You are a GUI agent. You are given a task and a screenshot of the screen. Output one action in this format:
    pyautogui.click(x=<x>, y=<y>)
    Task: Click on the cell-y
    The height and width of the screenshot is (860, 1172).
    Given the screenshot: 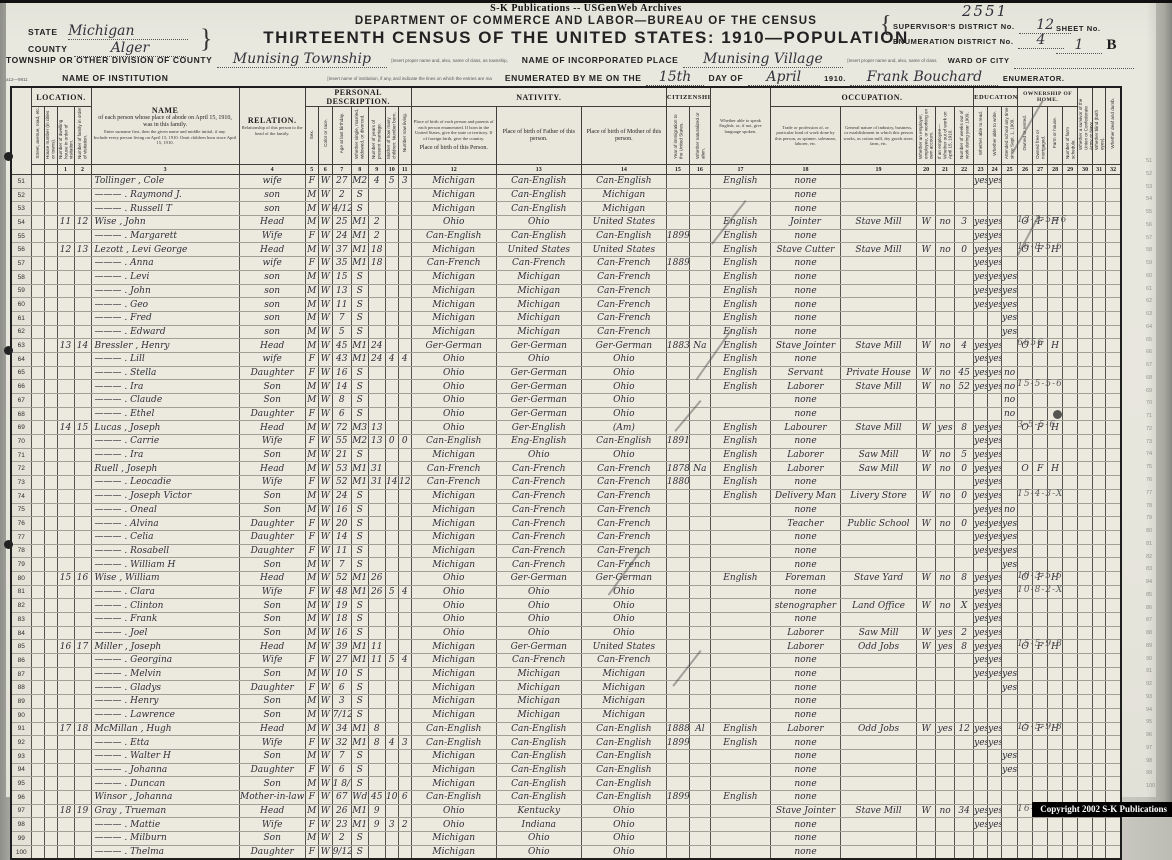 What is the action you would take?
    pyautogui.click(x=377, y=510)
    